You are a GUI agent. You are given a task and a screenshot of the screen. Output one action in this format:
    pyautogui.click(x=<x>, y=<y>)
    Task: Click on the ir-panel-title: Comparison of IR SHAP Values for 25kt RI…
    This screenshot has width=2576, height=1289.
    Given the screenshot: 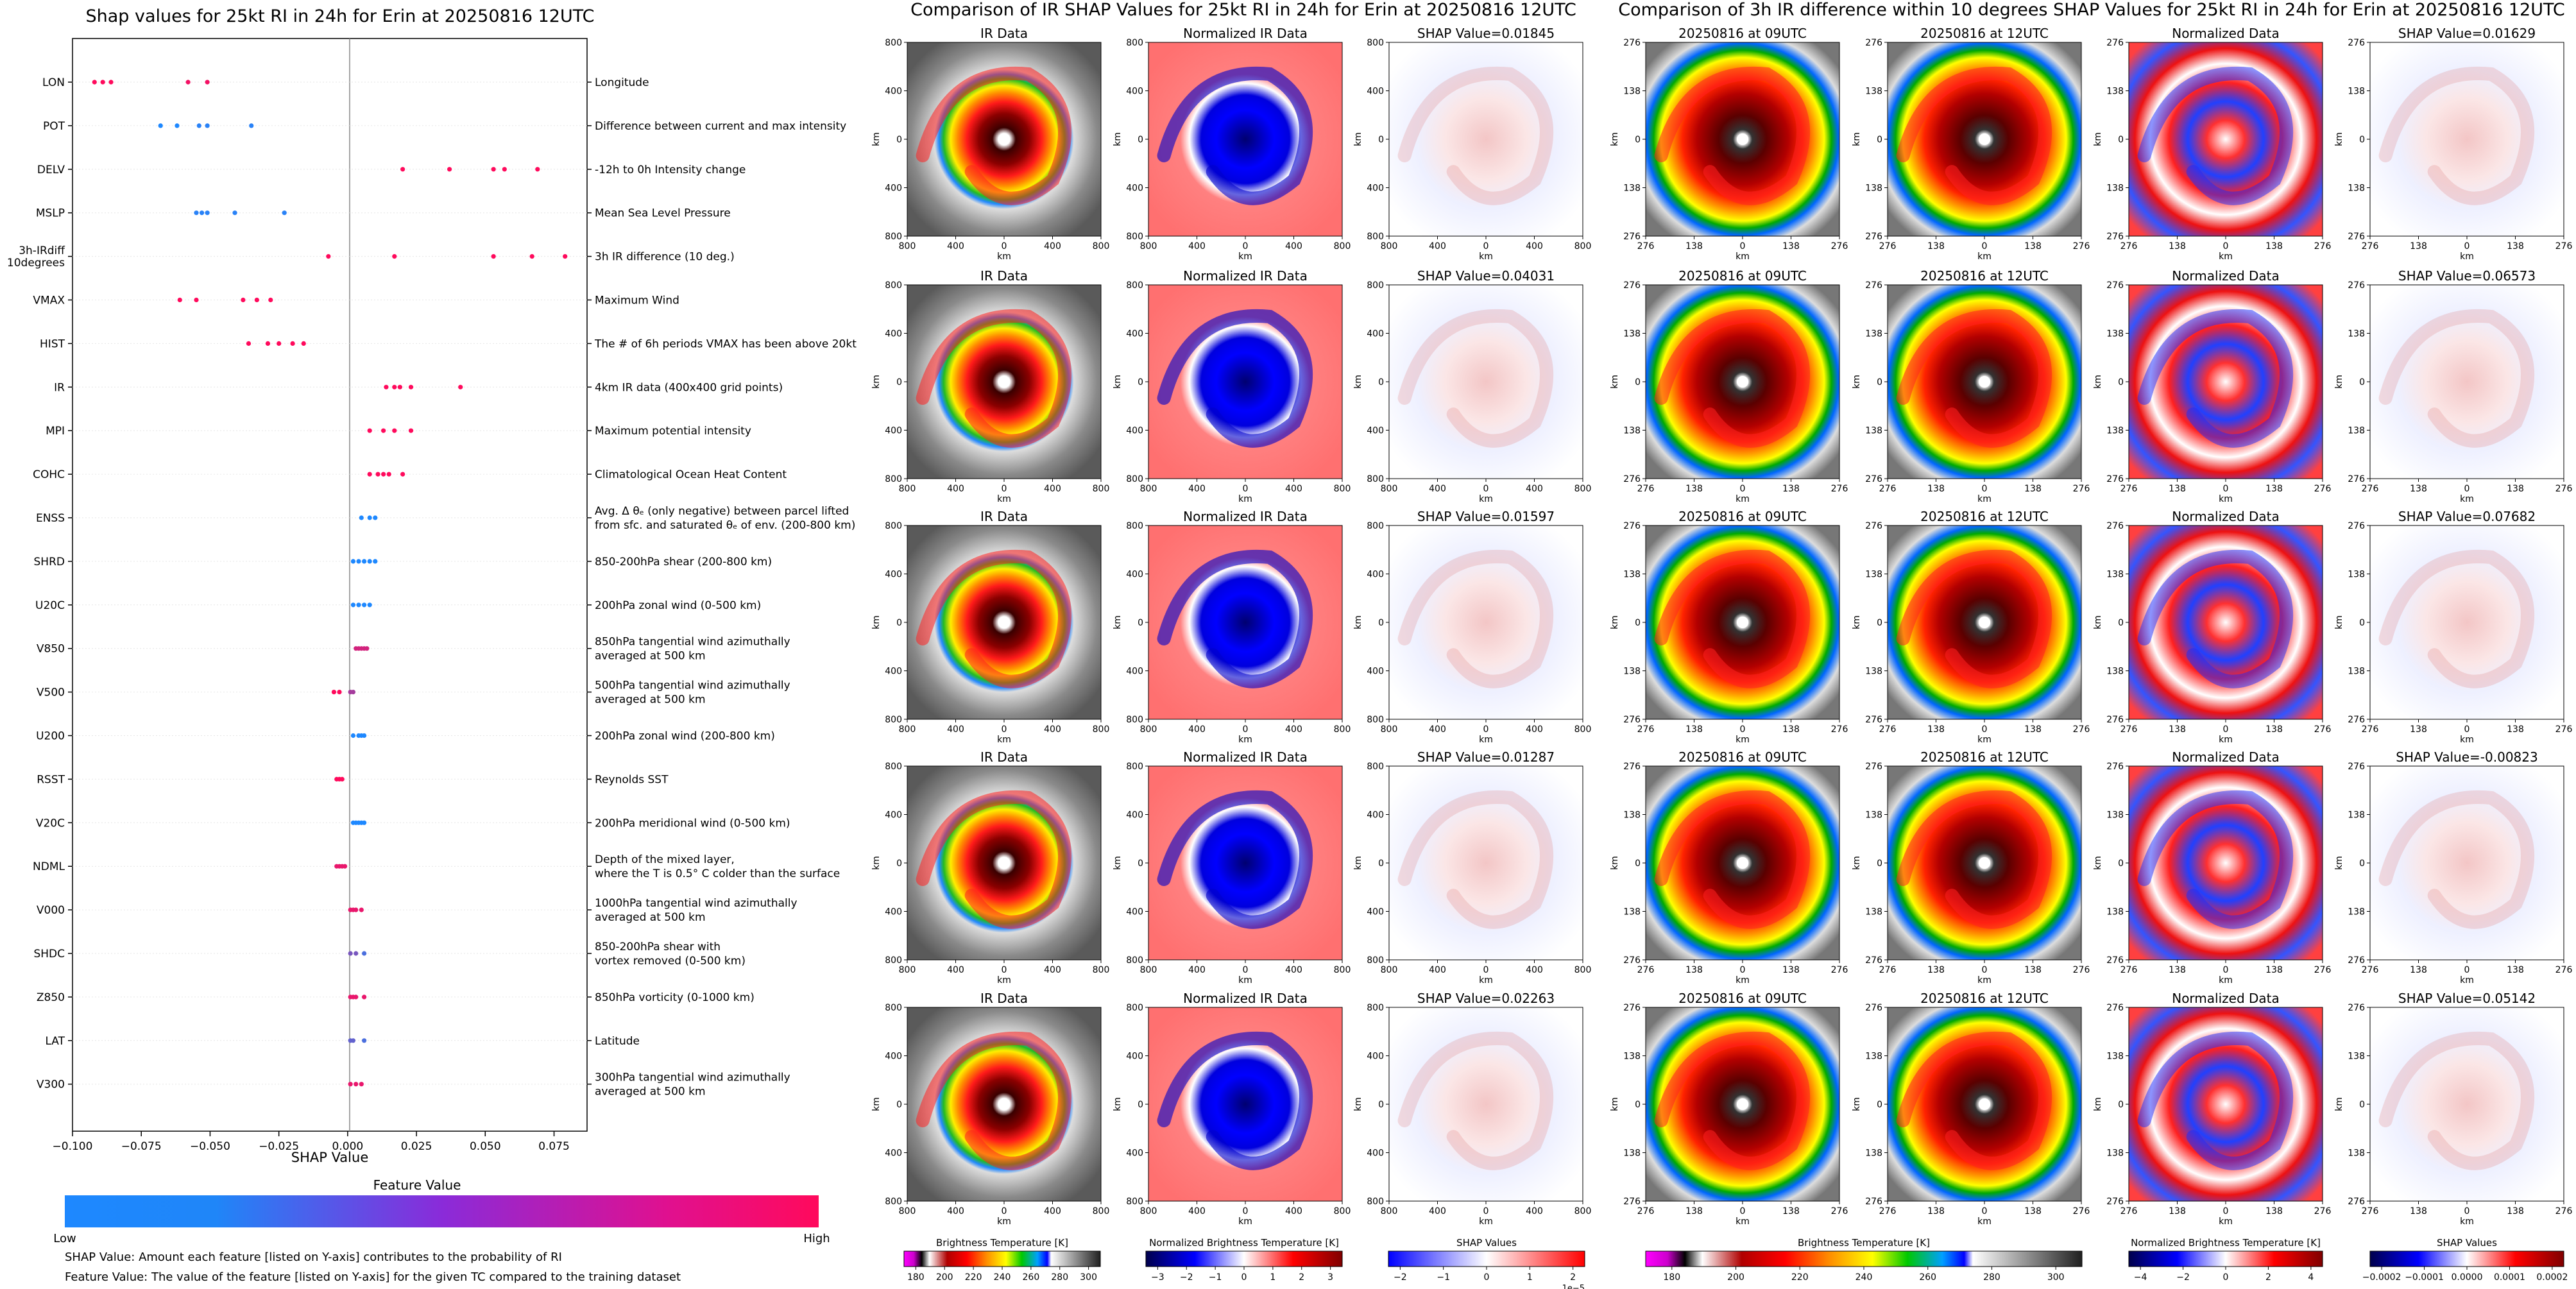 What is the action you would take?
    pyautogui.click(x=1243, y=10)
    